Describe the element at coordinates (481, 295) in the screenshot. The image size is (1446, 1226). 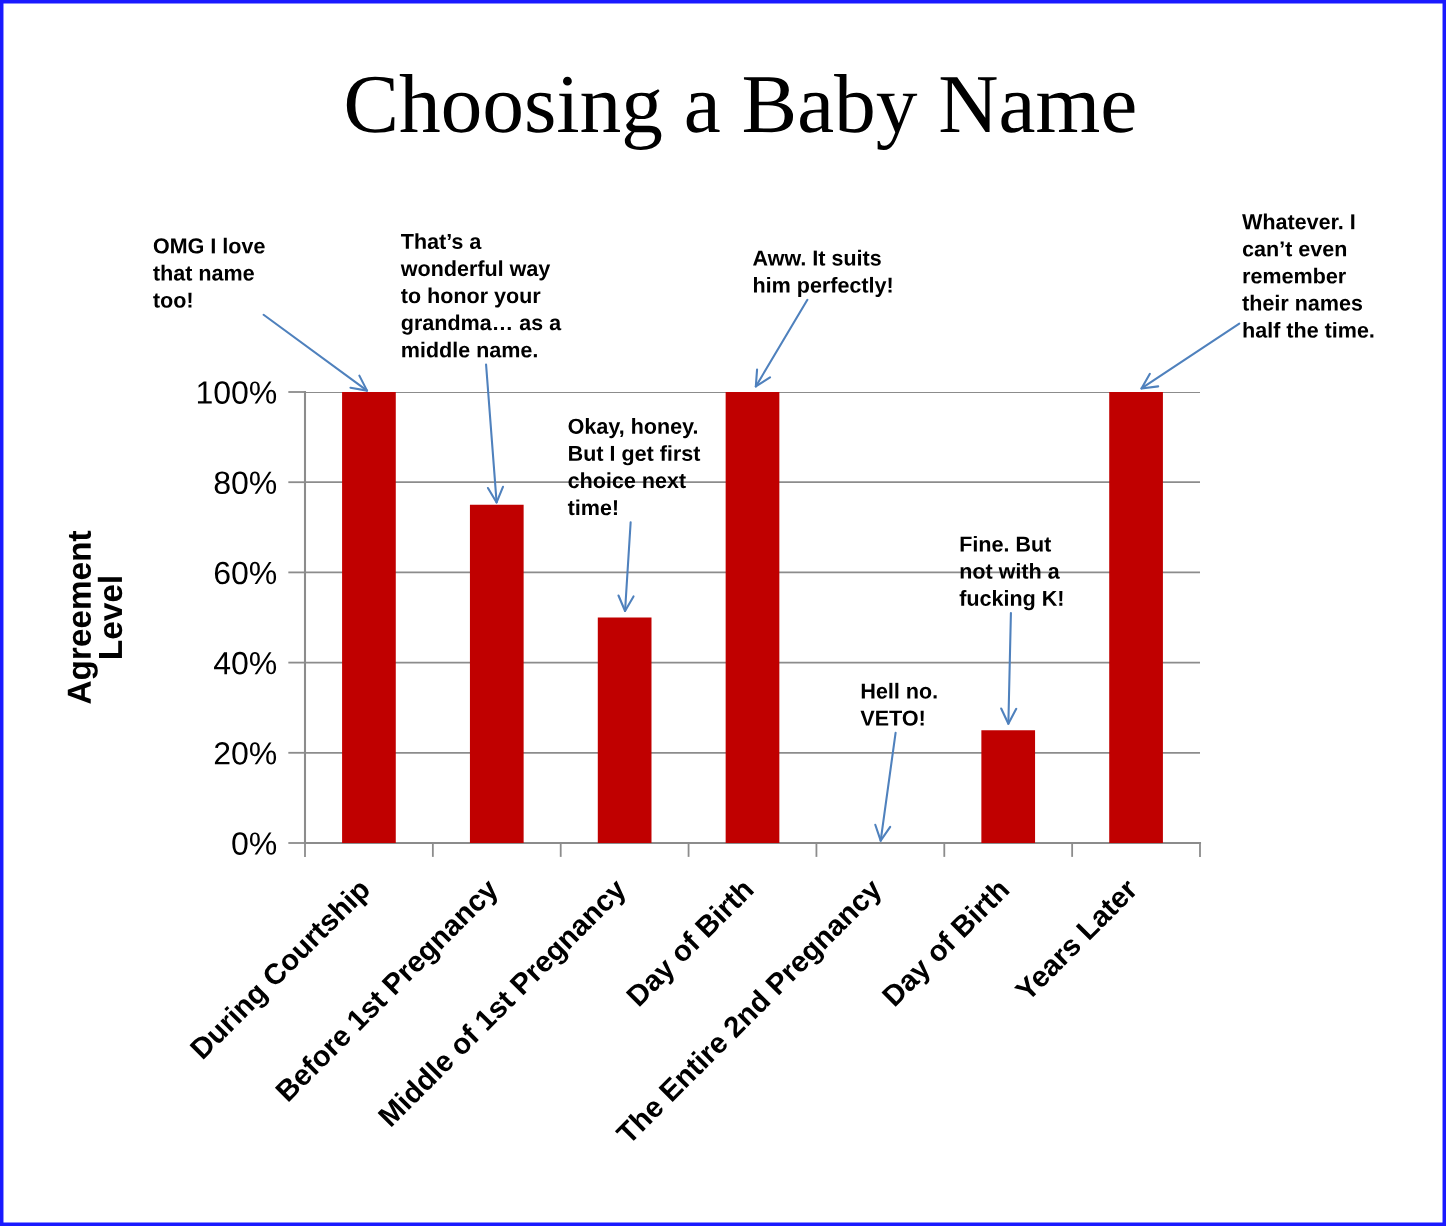
I see `annotation: That’s a wonderful way to honor your grandma… as a middle name.` at that location.